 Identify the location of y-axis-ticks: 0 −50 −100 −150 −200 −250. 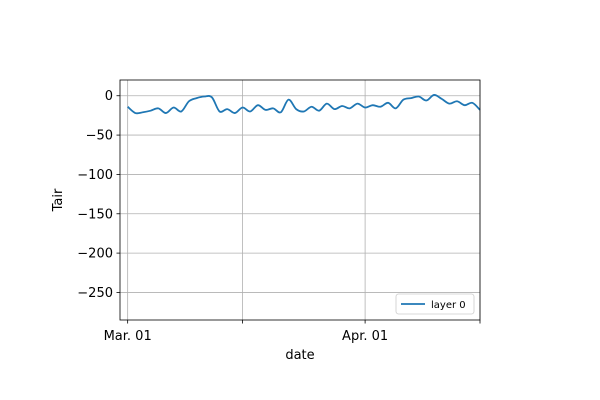
(98, 195).